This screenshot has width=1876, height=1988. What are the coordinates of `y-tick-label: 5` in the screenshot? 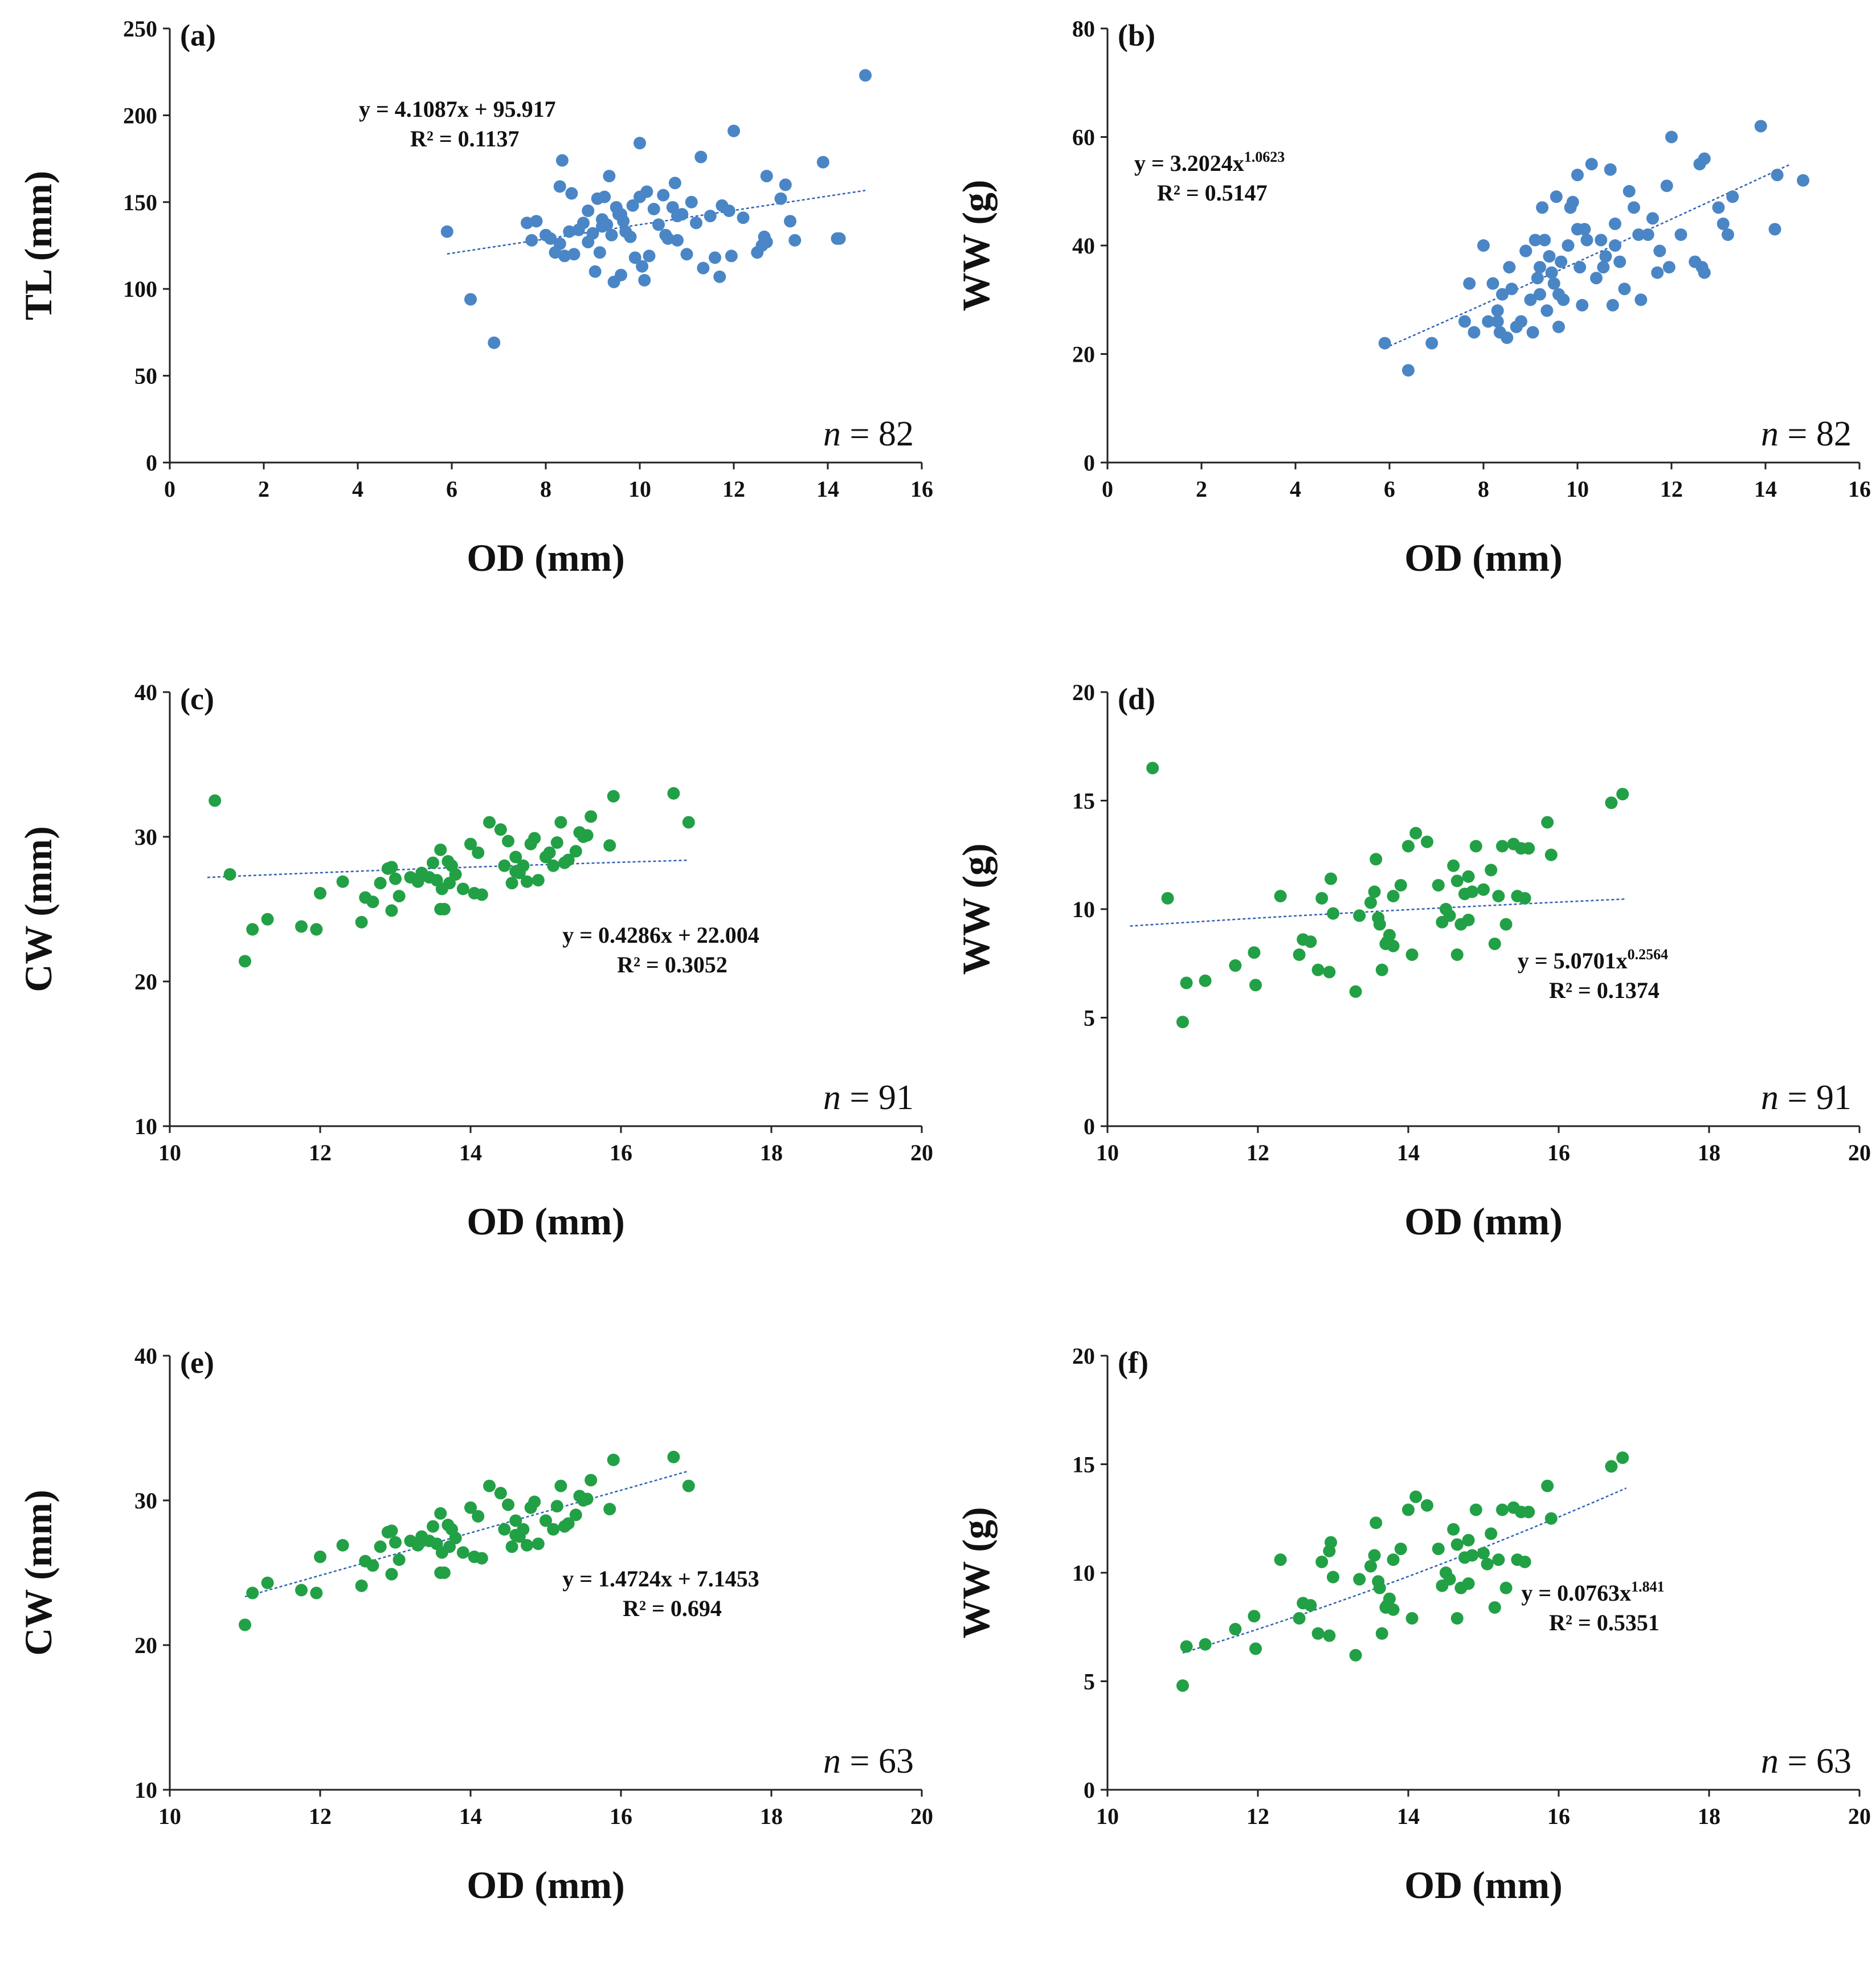 It's located at (1089, 1018).